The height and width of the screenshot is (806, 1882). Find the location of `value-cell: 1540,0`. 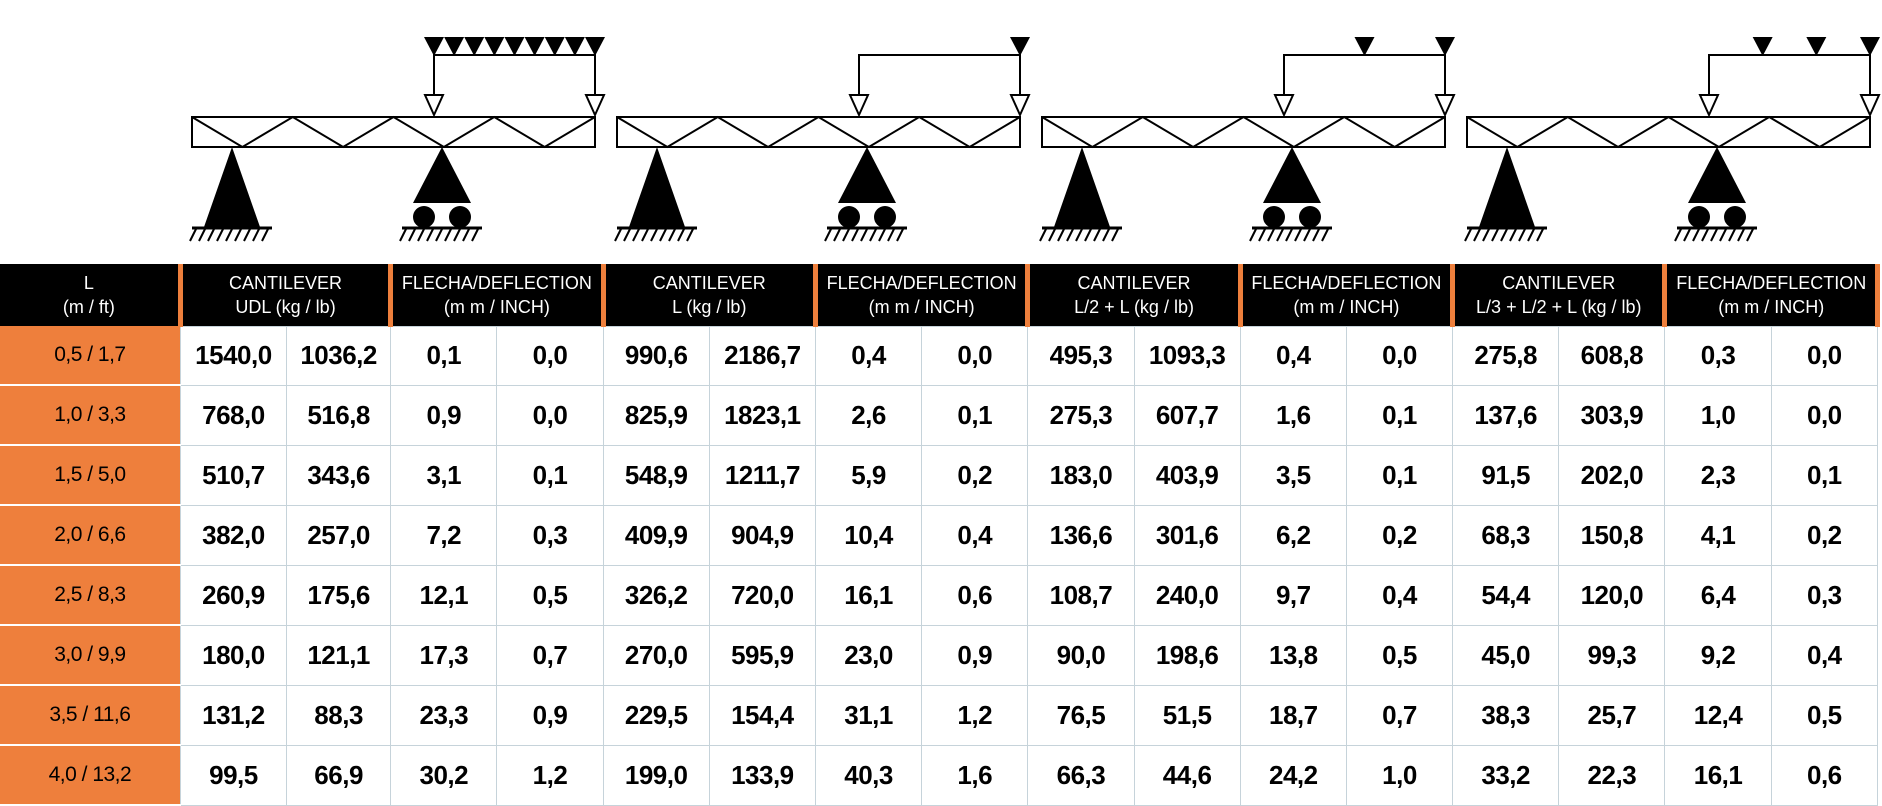

value-cell: 1540,0 is located at coordinates (233, 355).